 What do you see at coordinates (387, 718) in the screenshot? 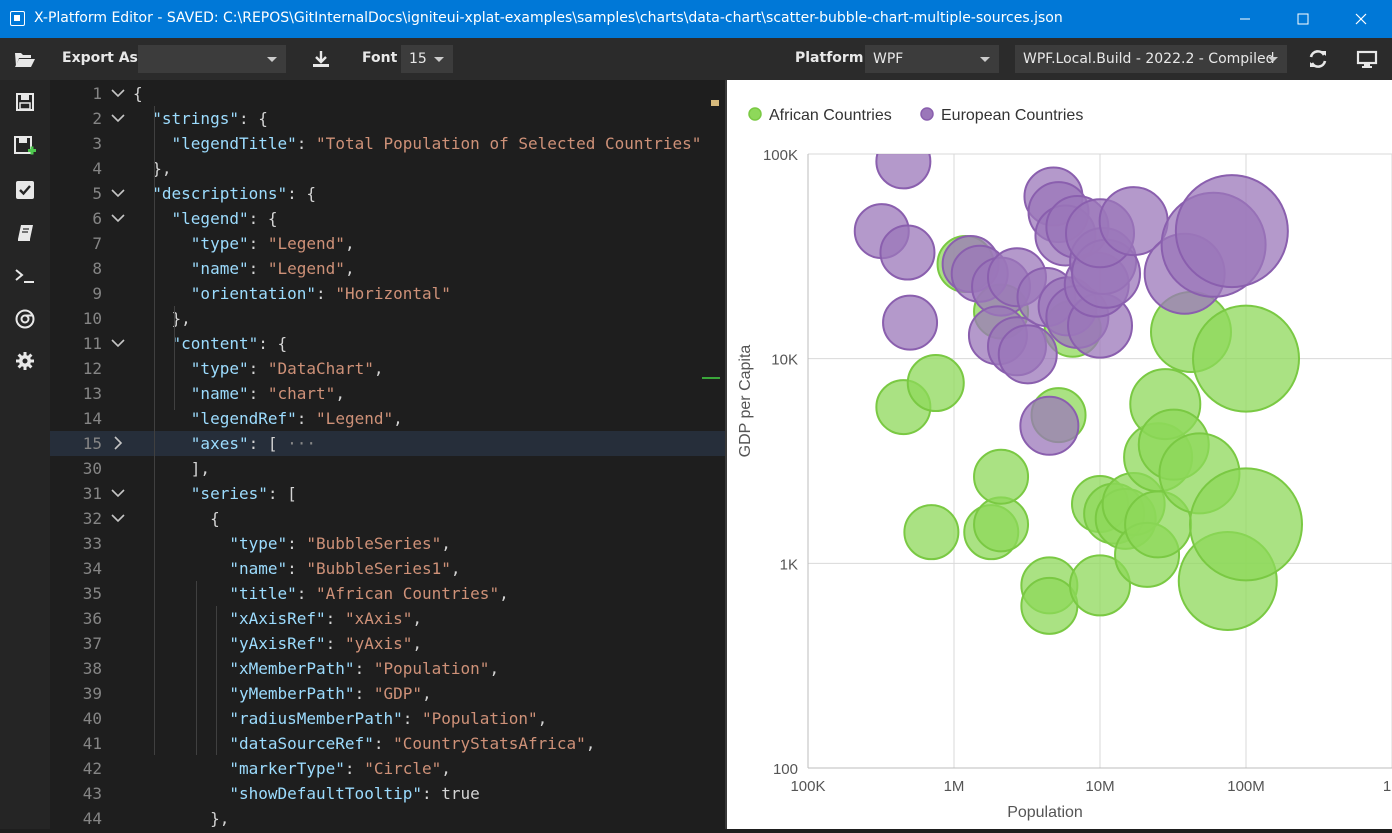
I see `code-line: 40 "radiusMemberPath": "Population",` at bounding box center [387, 718].